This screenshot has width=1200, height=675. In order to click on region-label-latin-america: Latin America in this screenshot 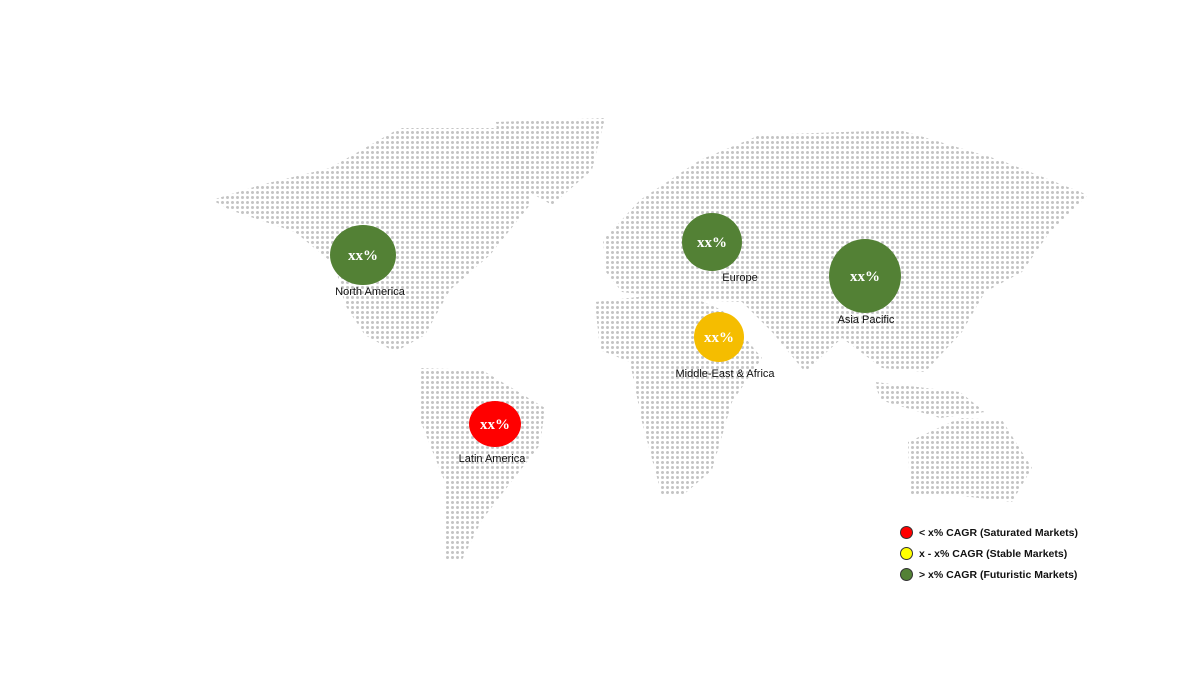, I will do `click(492, 459)`.